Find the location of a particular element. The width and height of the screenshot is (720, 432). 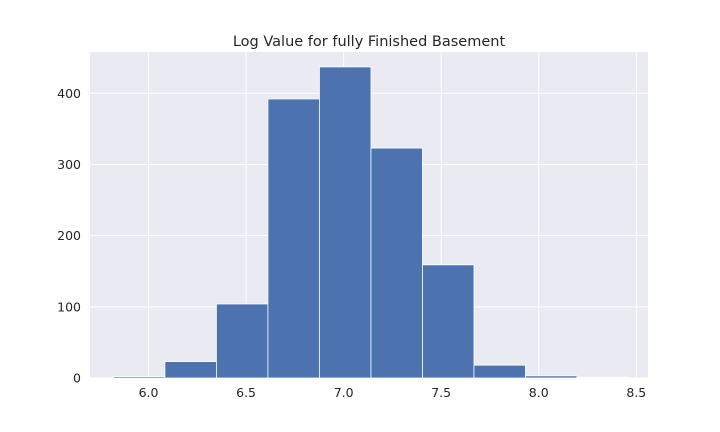

x-tick-label-3: 7.5 is located at coordinates (441, 392).